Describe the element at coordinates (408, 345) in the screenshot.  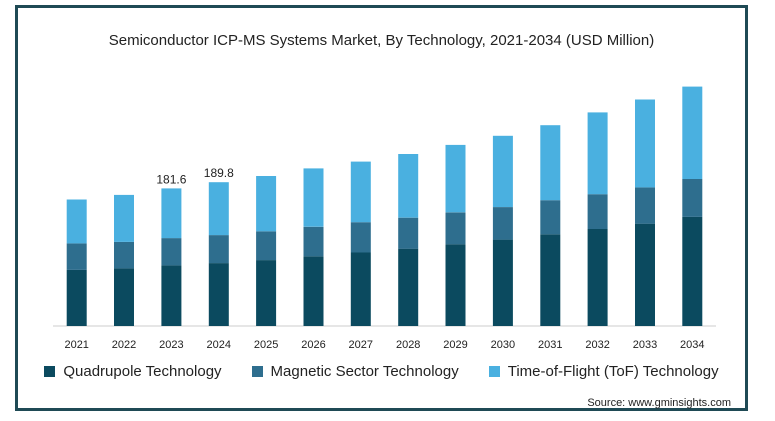
I see `x-tick-label-2028: 2028` at that location.